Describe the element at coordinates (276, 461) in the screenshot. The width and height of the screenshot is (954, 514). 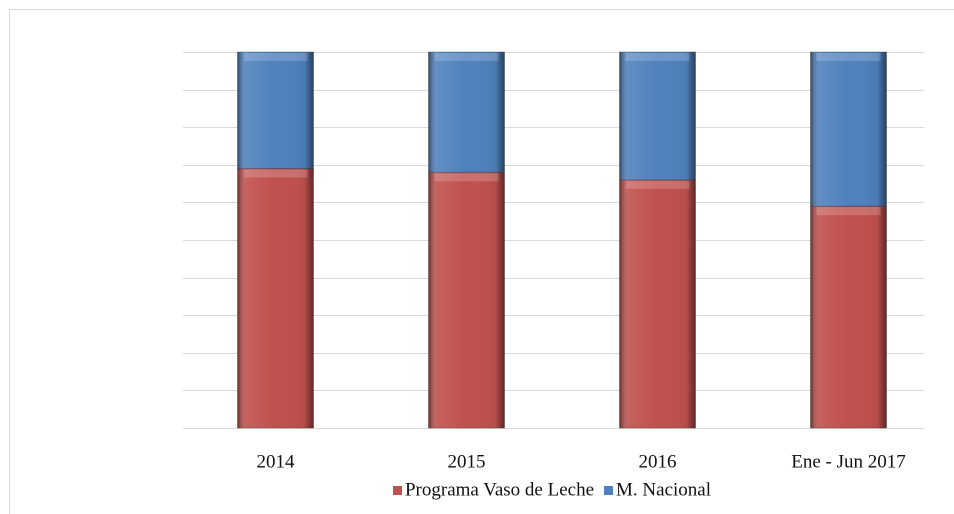
I see `x-tick-label: 2014` at that location.